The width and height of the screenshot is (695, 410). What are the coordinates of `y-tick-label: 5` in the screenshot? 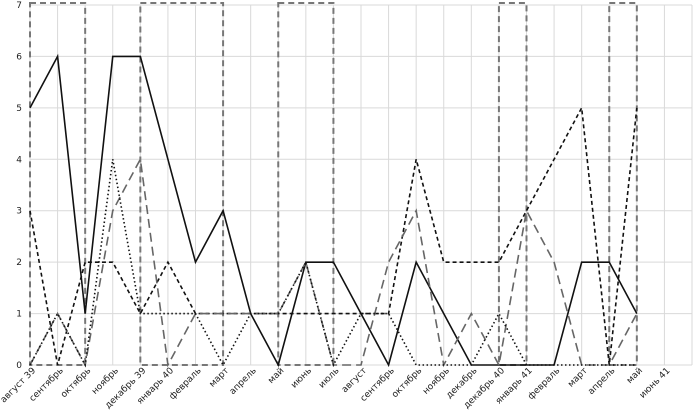 It's located at (19, 109).